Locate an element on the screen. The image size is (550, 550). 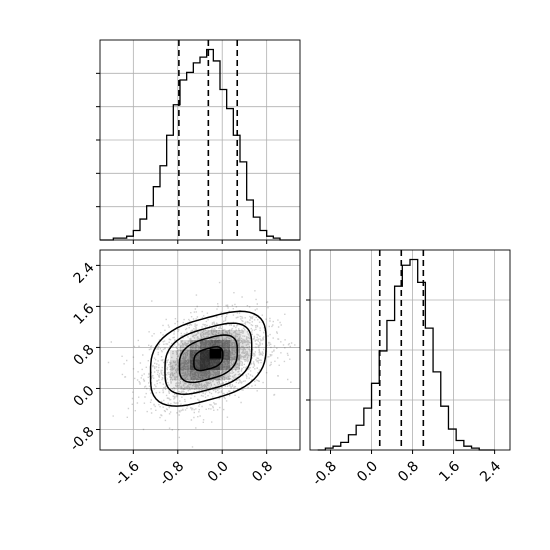
joint-panel-ytick-label-1: 0.0 is located at coordinates (84, 396).